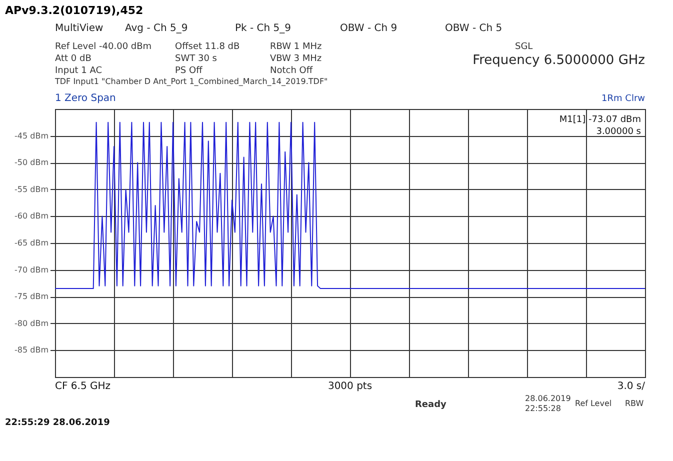 This screenshot has height=461, width=673. Describe the element at coordinates (619, 132) in the screenshot. I see `annotation: 3.00000 s` at that location.